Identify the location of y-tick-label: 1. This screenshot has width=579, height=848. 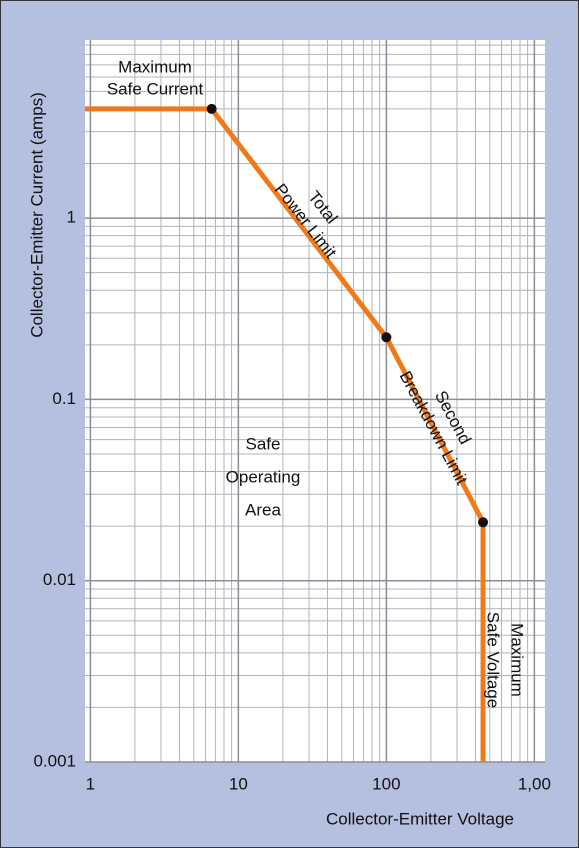
(71, 217).